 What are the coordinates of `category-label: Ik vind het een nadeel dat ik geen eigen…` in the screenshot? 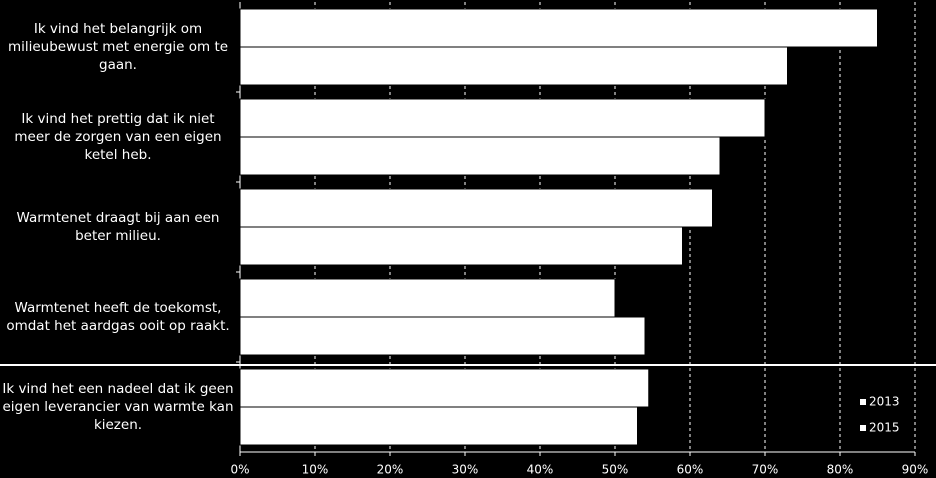 It's located at (118, 407).